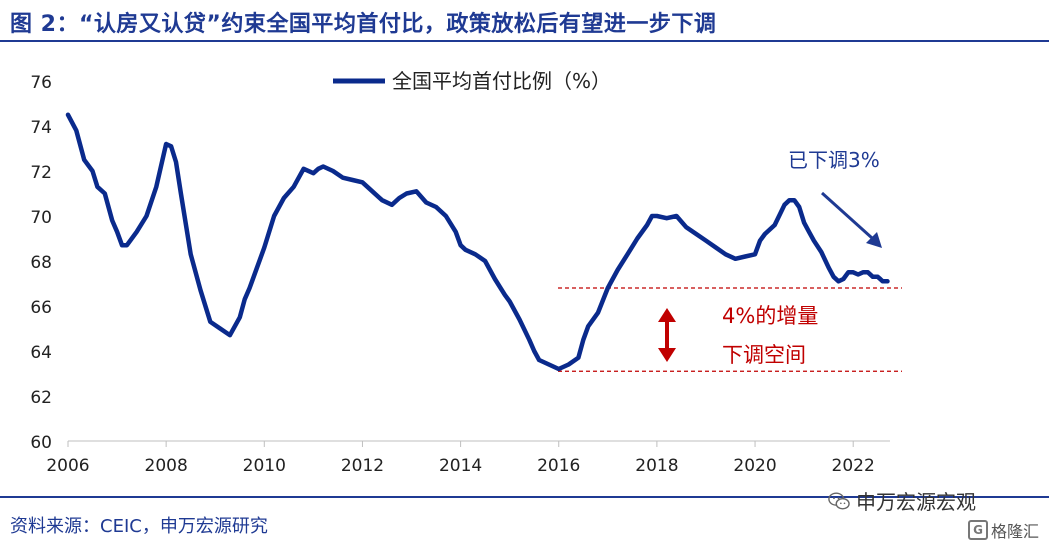 Image resolution: width=1049 pixels, height=545 pixels. I want to click on gap-label-line2: 下调空间, so click(764, 355).